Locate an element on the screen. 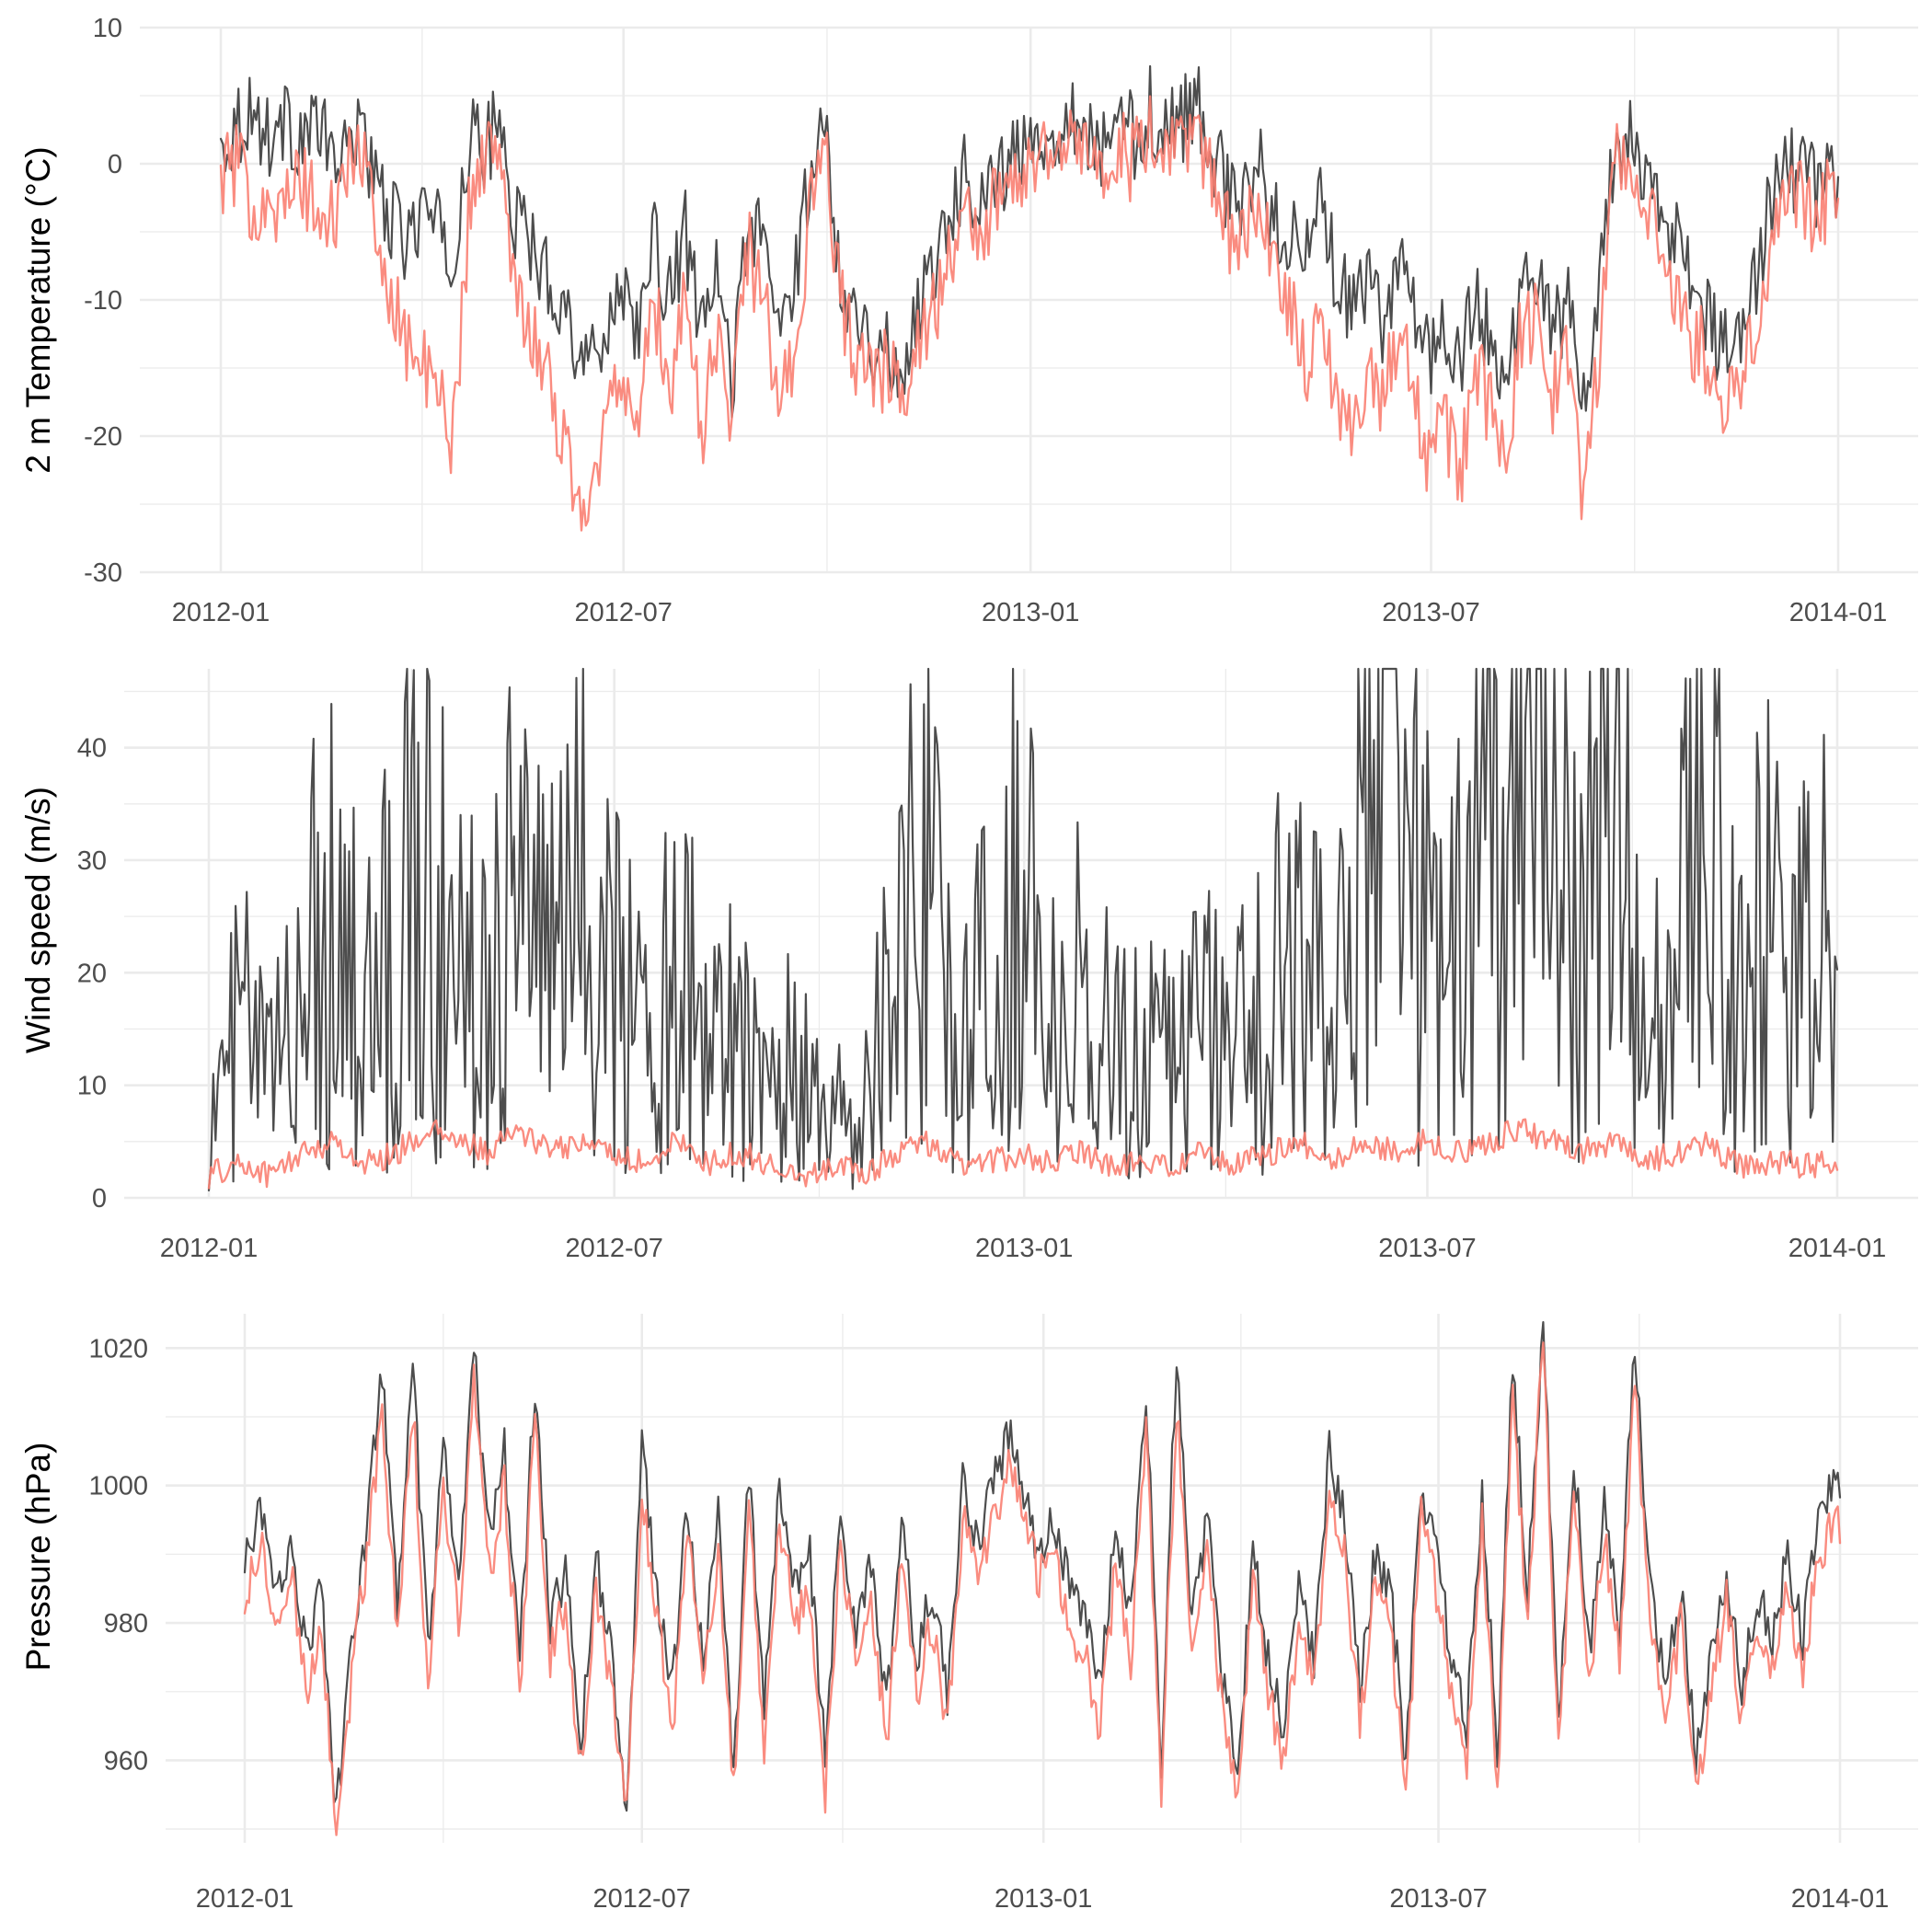  wind-speed-x-tick-labels: 2012-01 2012-07 2013-01 2013-07 2014-01 is located at coordinates (1023, 1248).